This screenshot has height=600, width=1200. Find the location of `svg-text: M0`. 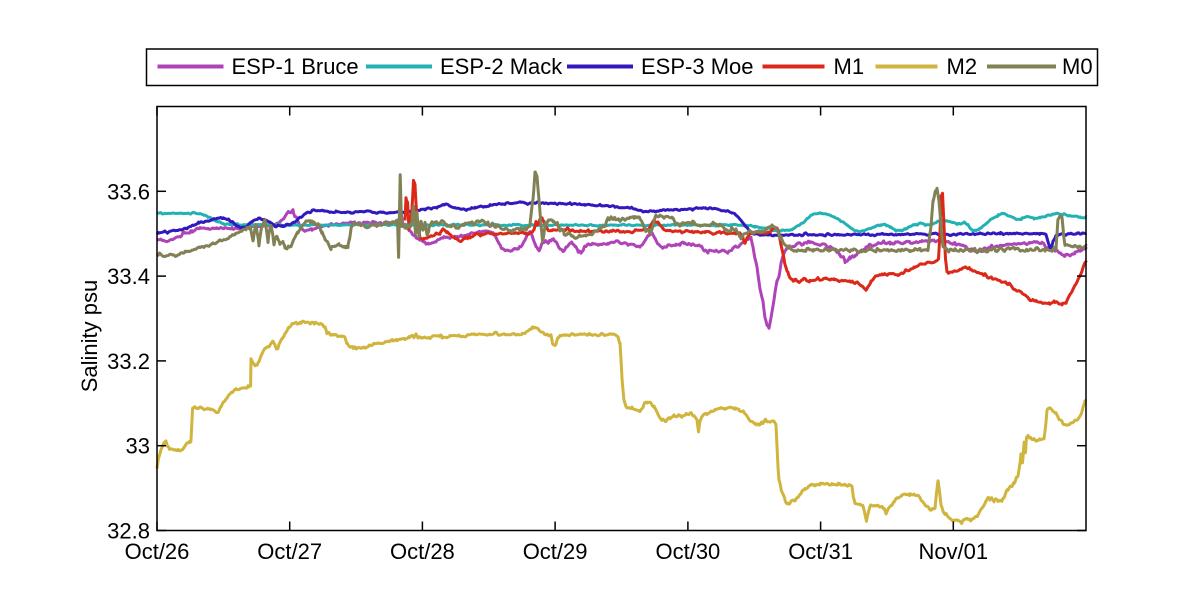

svg-text: M0 is located at coordinates (1077, 66).